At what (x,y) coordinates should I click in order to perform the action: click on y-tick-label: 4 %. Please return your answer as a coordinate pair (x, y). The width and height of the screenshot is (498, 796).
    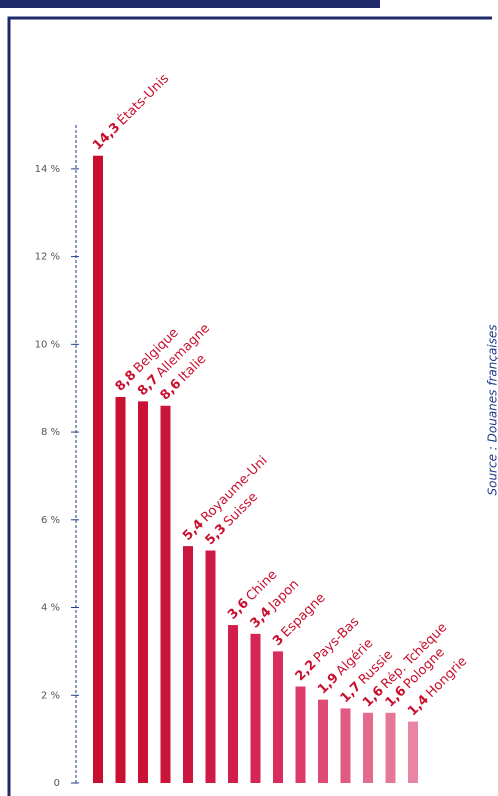
    Looking at the image, I should click on (50, 608).